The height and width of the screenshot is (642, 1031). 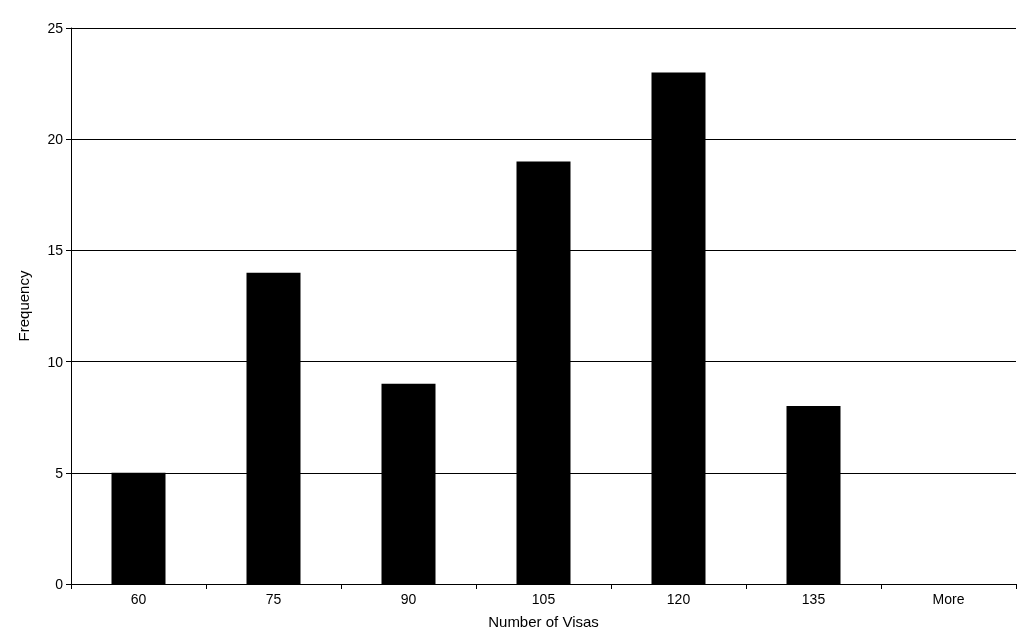 What do you see at coordinates (273, 599) in the screenshot?
I see `x-tick-label: 75` at bounding box center [273, 599].